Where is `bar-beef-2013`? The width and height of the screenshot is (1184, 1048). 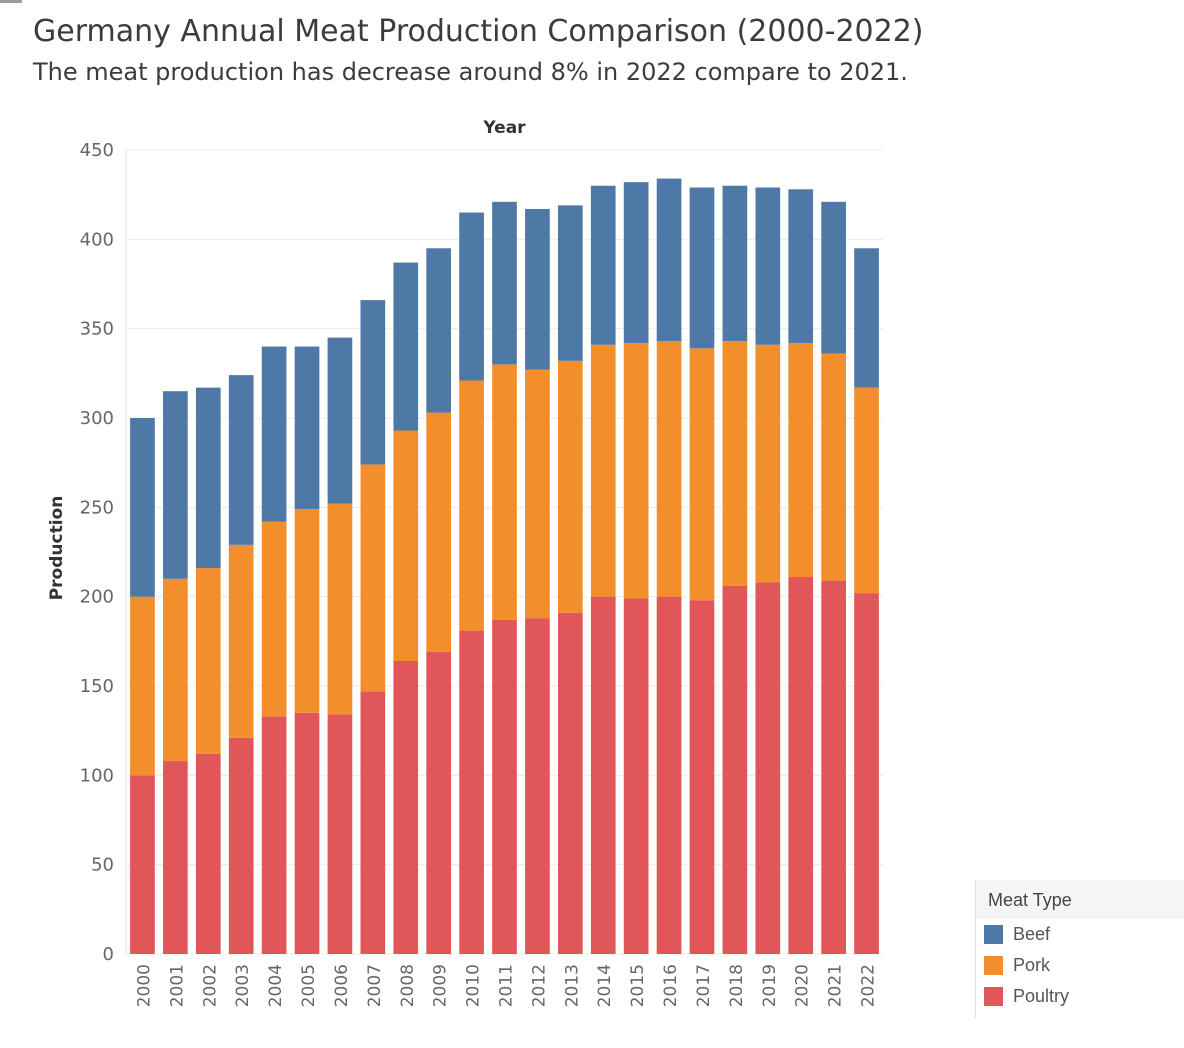
bar-beef-2013 is located at coordinates (570, 283).